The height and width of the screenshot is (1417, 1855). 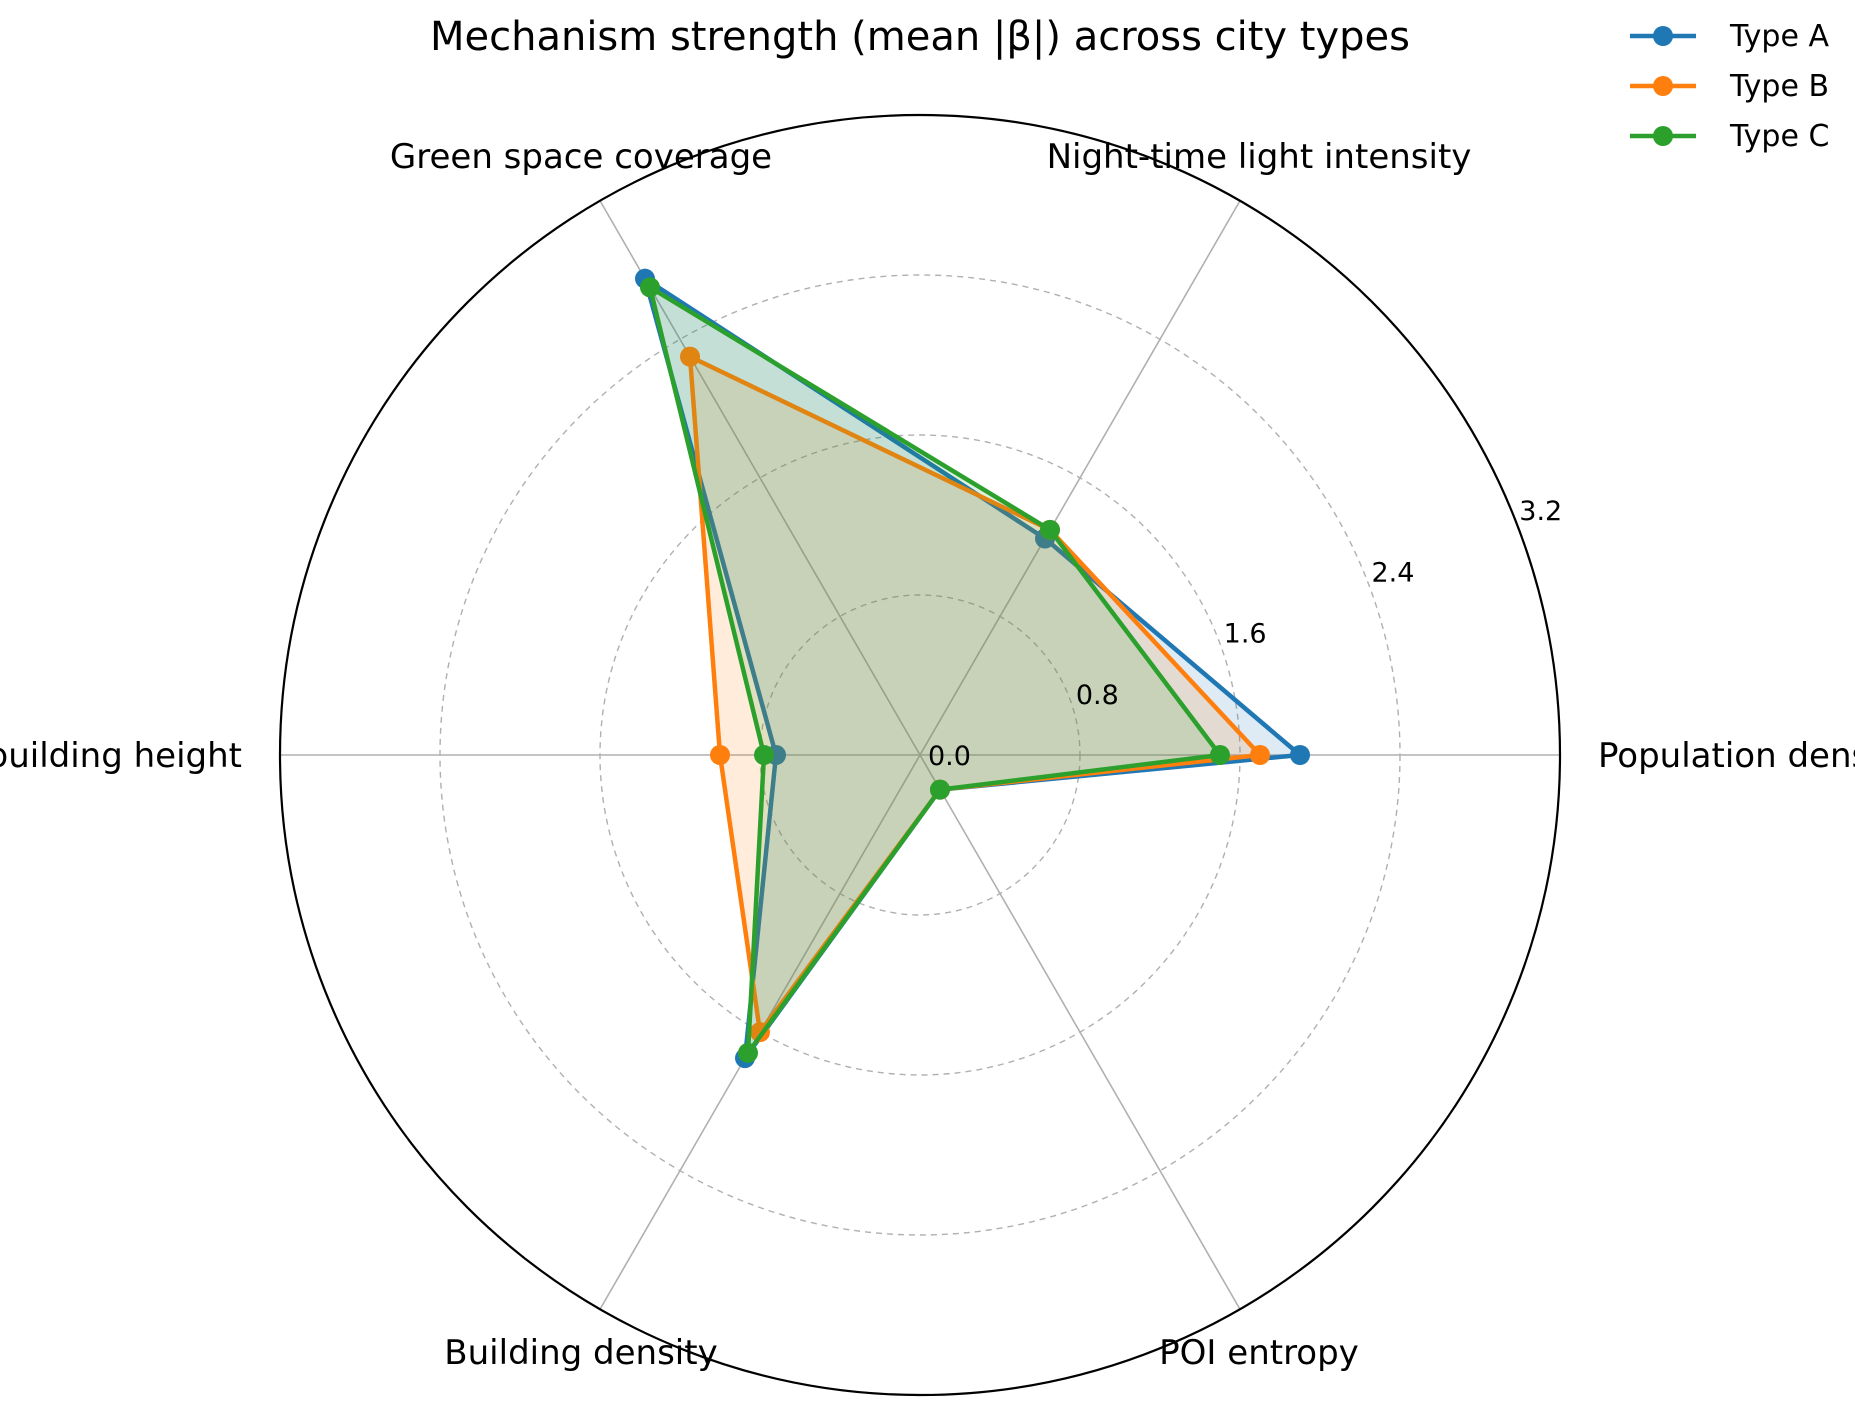 I want to click on grid-circle, so click(x=920, y=755).